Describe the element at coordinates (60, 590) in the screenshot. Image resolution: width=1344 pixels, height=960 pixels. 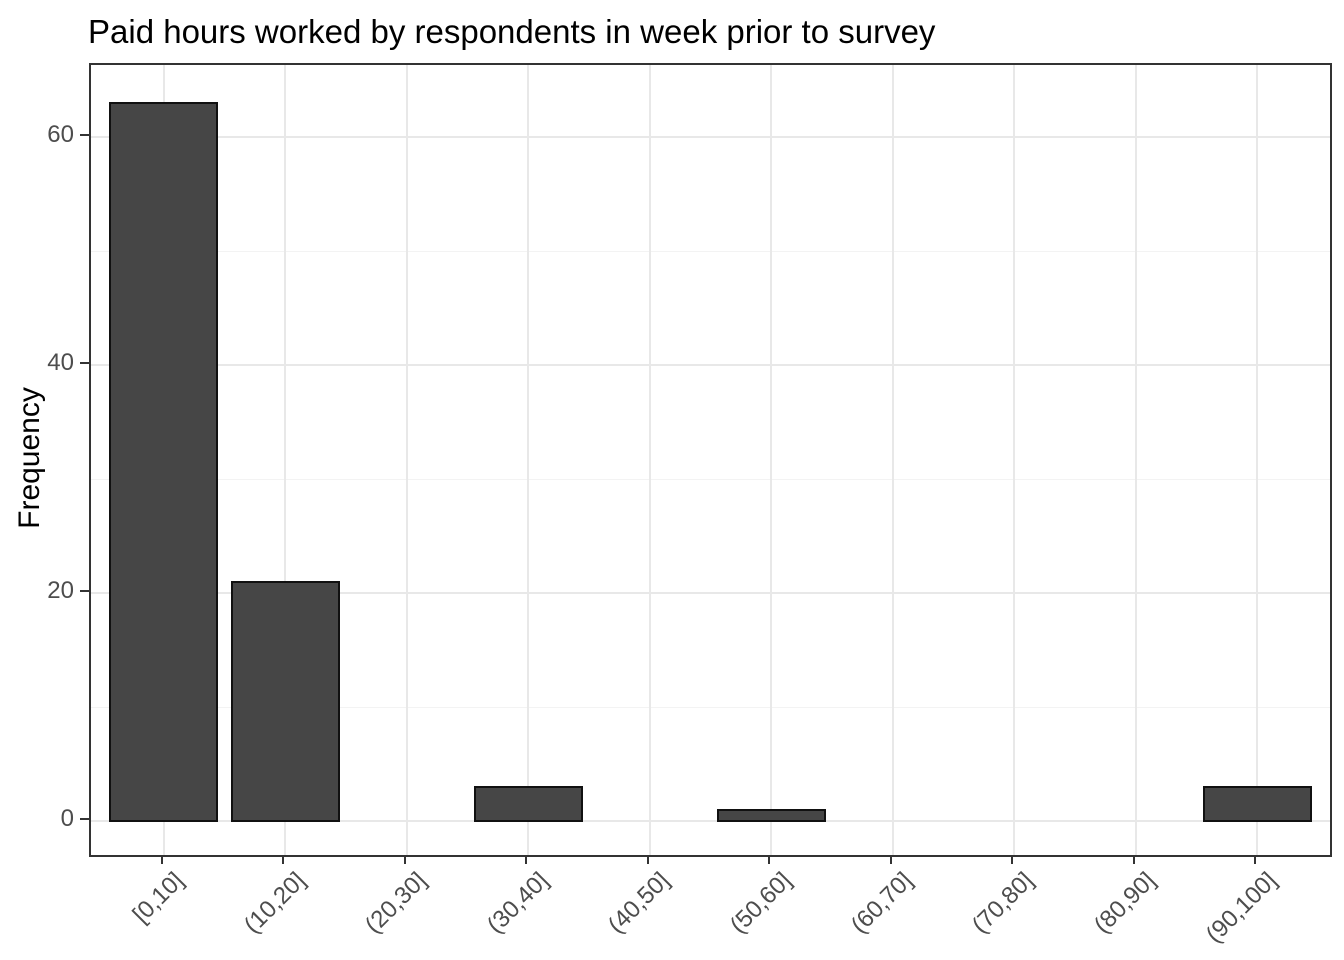
I see `y-tick-label: 20` at that location.